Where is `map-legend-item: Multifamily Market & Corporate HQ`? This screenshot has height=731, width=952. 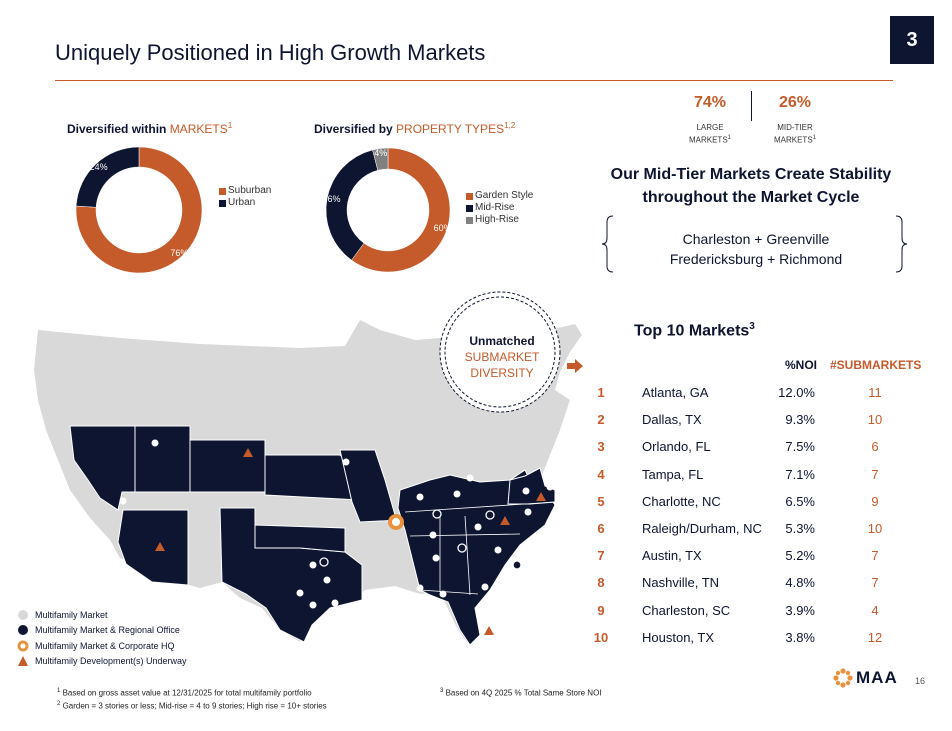 map-legend-item: Multifamily Market & Corporate HQ is located at coordinates (102, 646).